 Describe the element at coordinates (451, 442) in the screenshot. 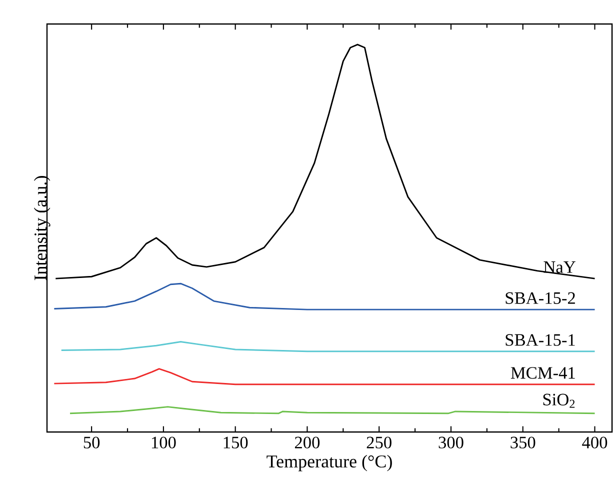

I see `x-tick-label: 300` at that location.